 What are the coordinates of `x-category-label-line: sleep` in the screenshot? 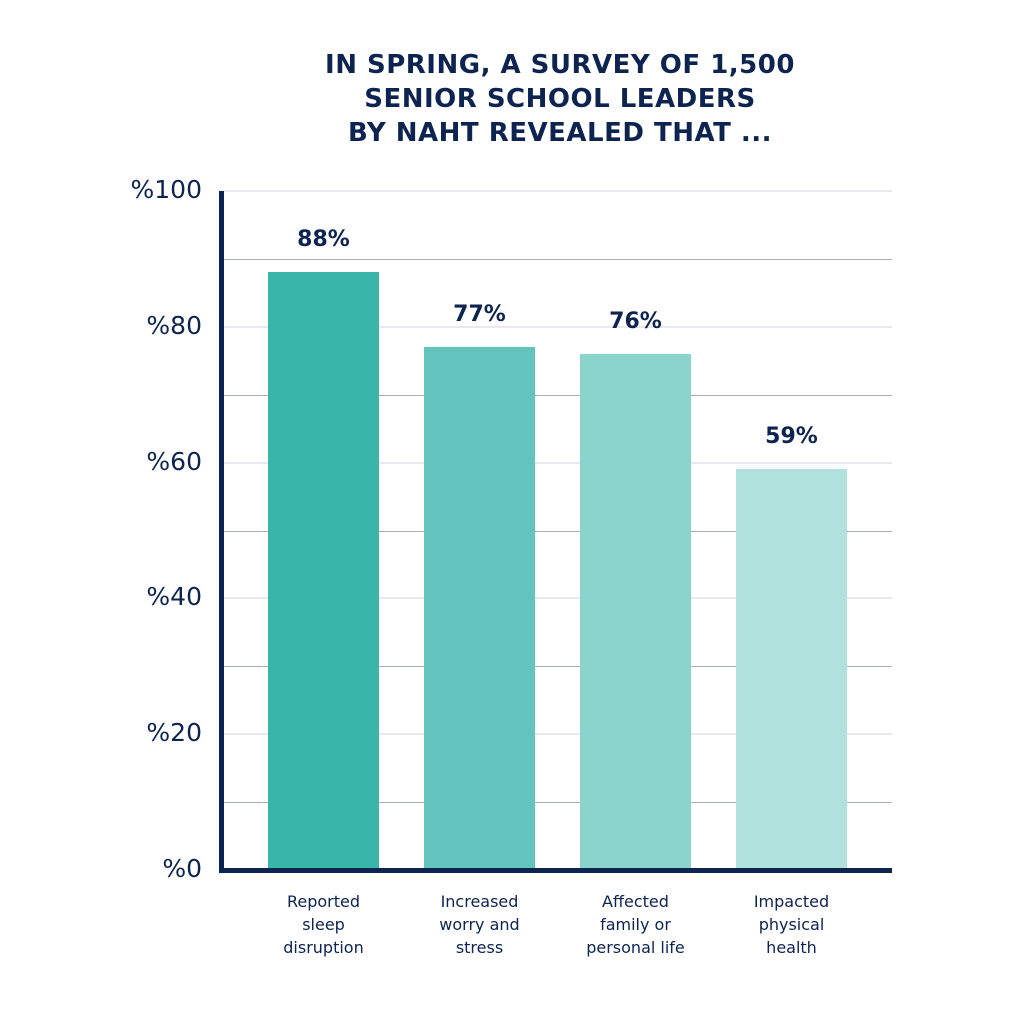 It's located at (323, 924).